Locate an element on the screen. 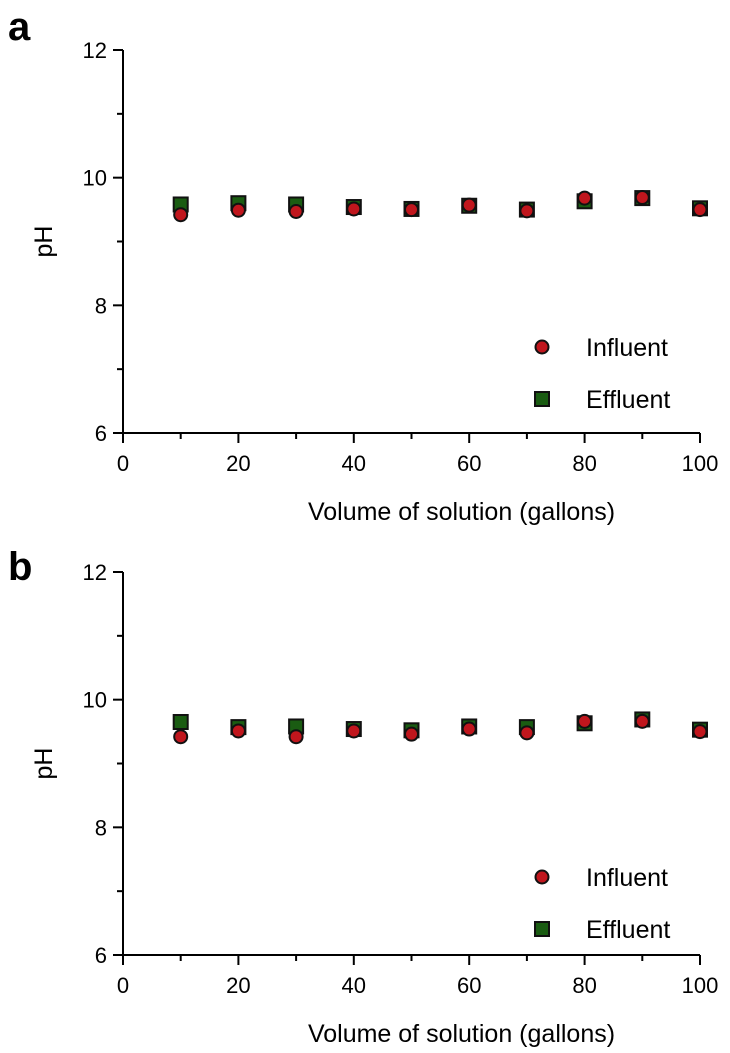 Image resolution: width=730 pixels, height=1053 pixels. panel-letter: a is located at coordinates (19, 27).